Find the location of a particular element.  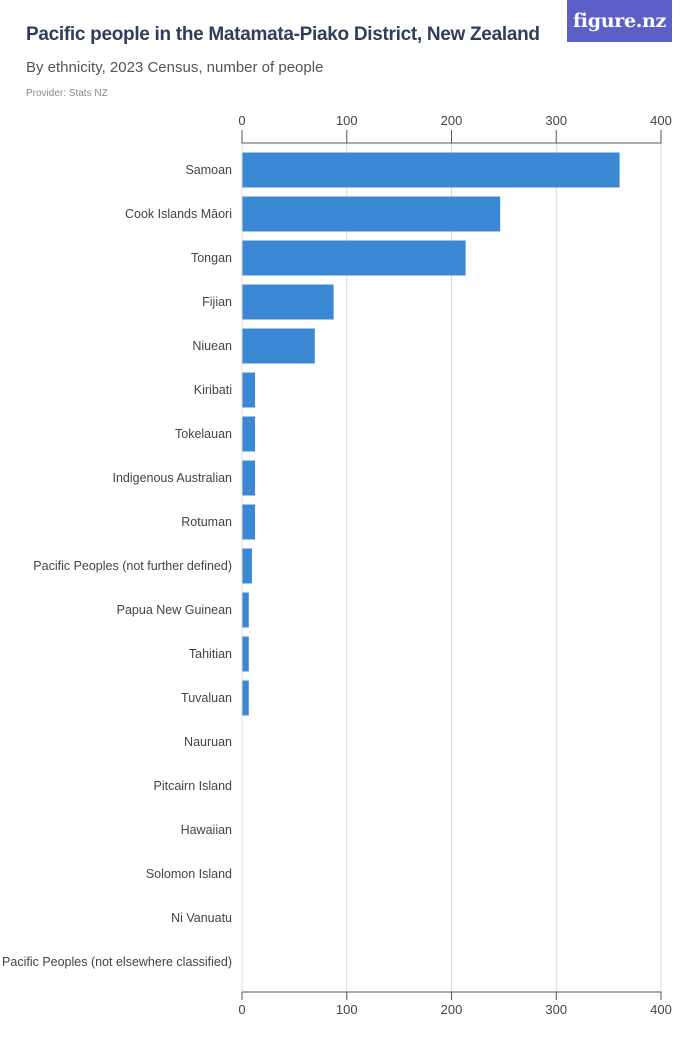

data-provider: Provider: Stats NZ is located at coordinates (67, 93).